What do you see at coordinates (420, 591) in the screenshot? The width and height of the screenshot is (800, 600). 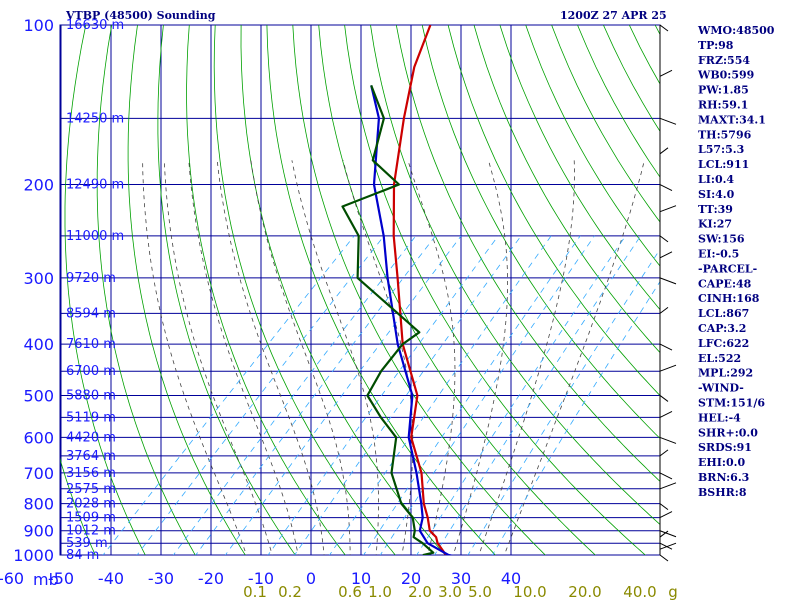 I see `mixing-ratio-label: 2.0` at bounding box center [420, 591].